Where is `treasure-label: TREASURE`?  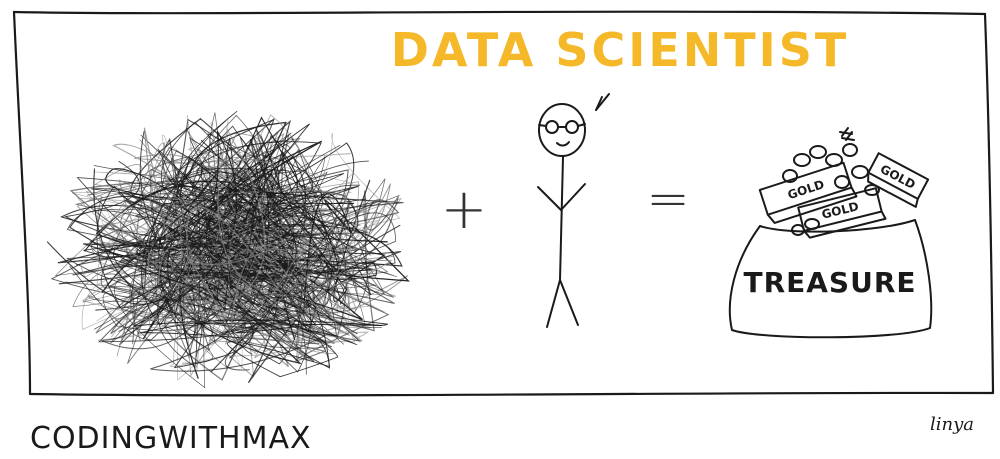 treasure-label: TREASURE is located at coordinates (829, 282).